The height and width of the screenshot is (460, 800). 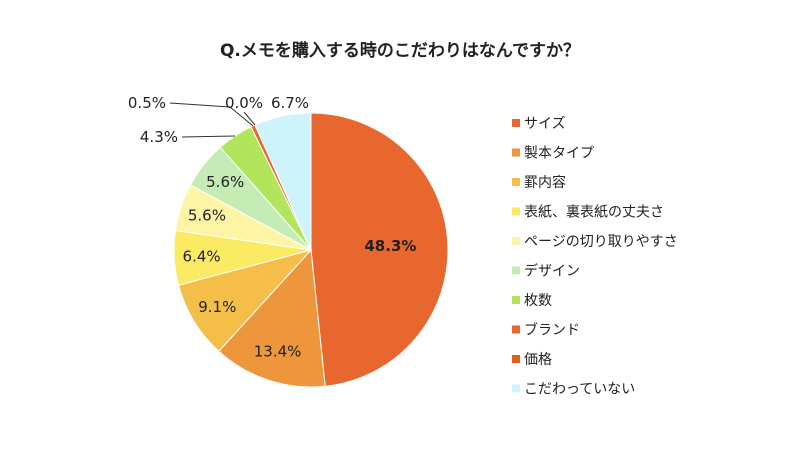 I want to click on value-label-6: 4.3%, so click(x=159, y=137).